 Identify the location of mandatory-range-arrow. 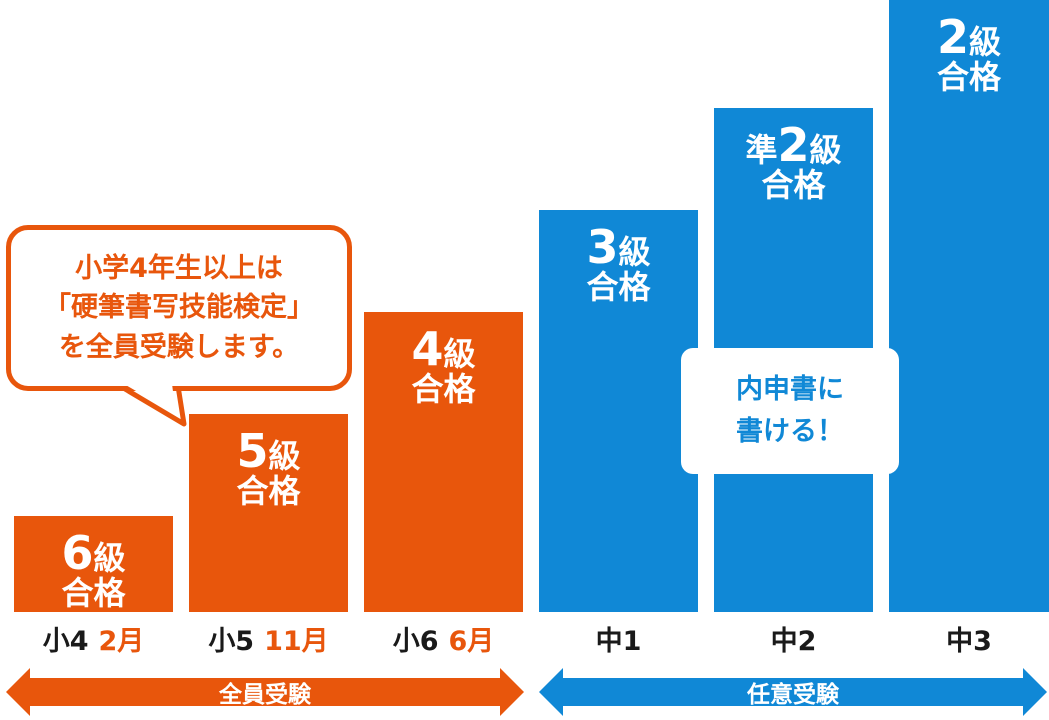
(265, 692).